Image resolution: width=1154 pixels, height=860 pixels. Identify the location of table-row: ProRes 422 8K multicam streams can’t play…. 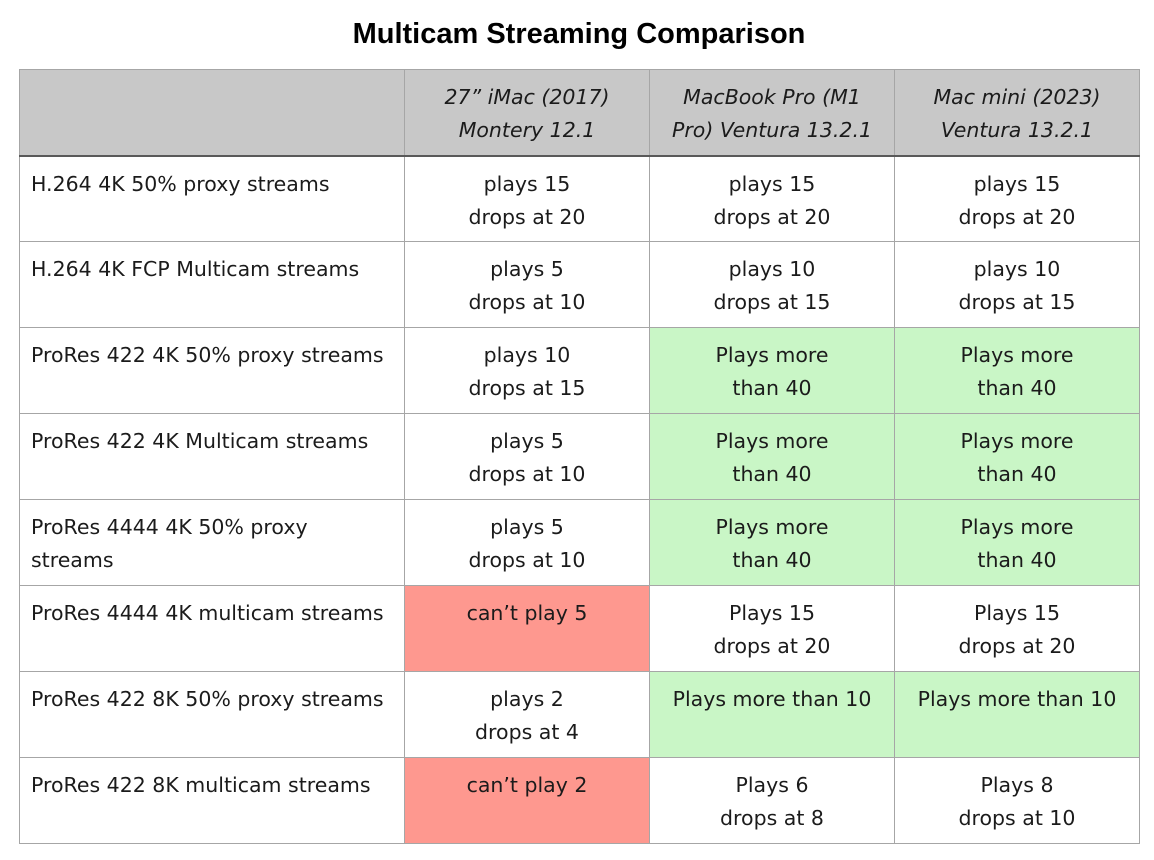
(579, 800).